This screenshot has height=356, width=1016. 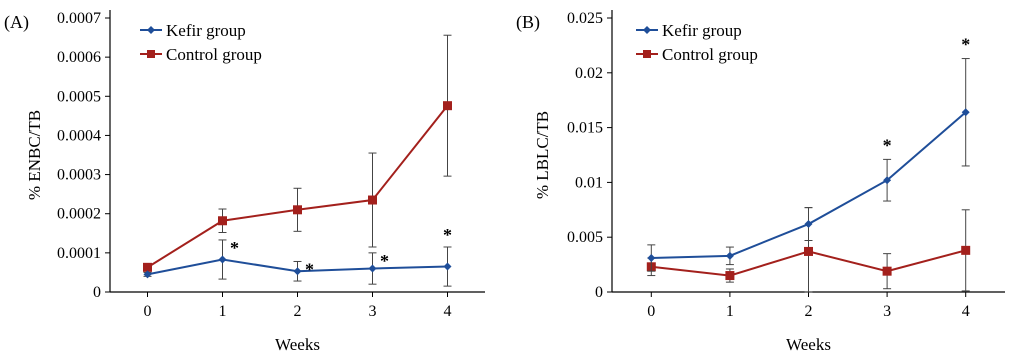 What do you see at coordinates (585, 237) in the screenshot?
I see `y-tick-label: 0.005` at bounding box center [585, 237].